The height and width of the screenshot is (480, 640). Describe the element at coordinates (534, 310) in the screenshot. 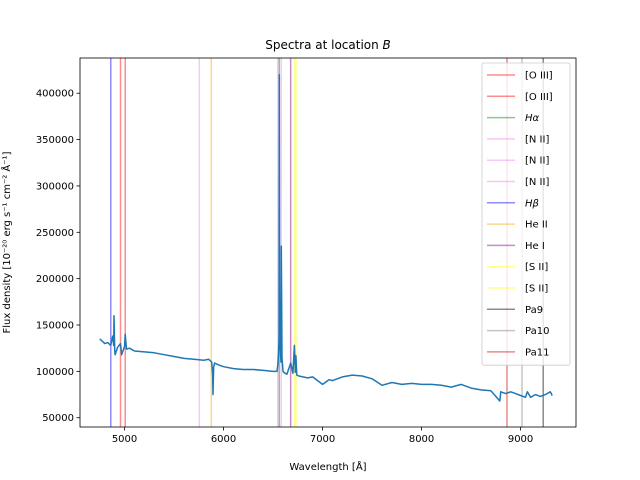

I see `legend-label-11: Pa9` at that location.